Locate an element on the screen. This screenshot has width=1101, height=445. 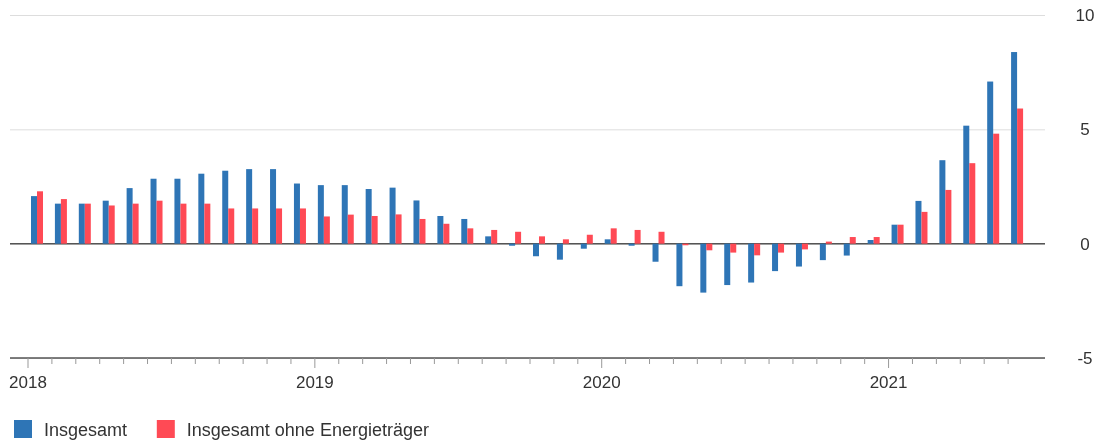
y-tick-label: -5 is located at coordinates (1085, 358).